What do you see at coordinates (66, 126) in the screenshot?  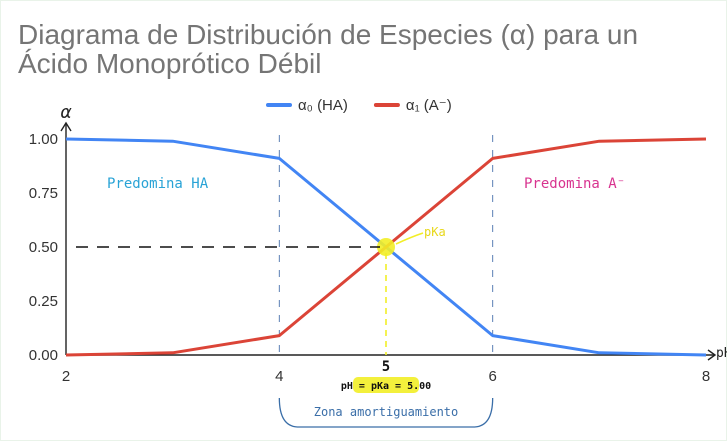 I see `y-axis-arrow` at bounding box center [66, 126].